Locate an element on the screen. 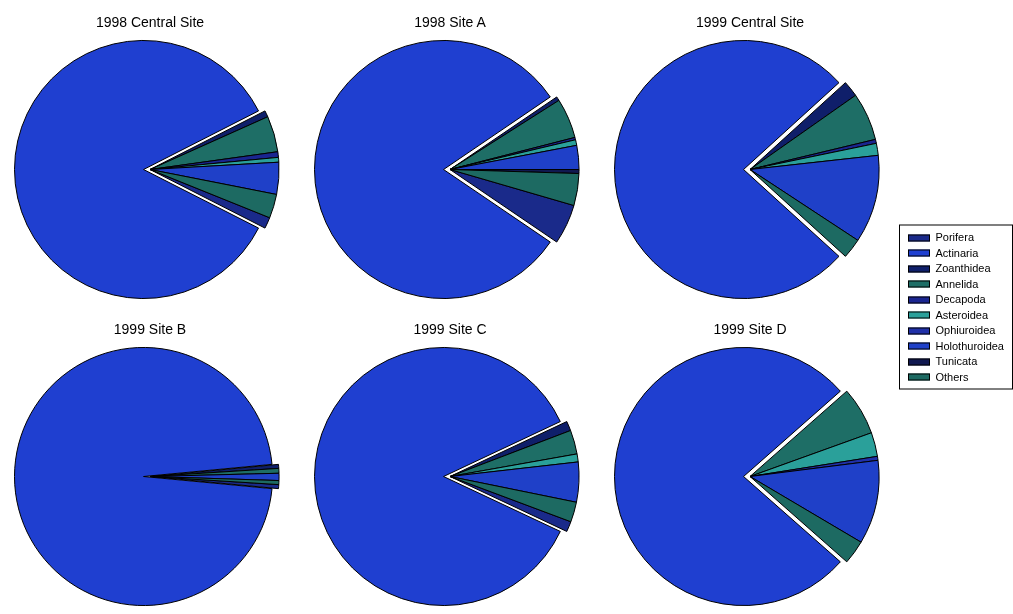 The height and width of the screenshot is (614, 1013). chart-title: 1999 Central Site is located at coordinates (750, 21).